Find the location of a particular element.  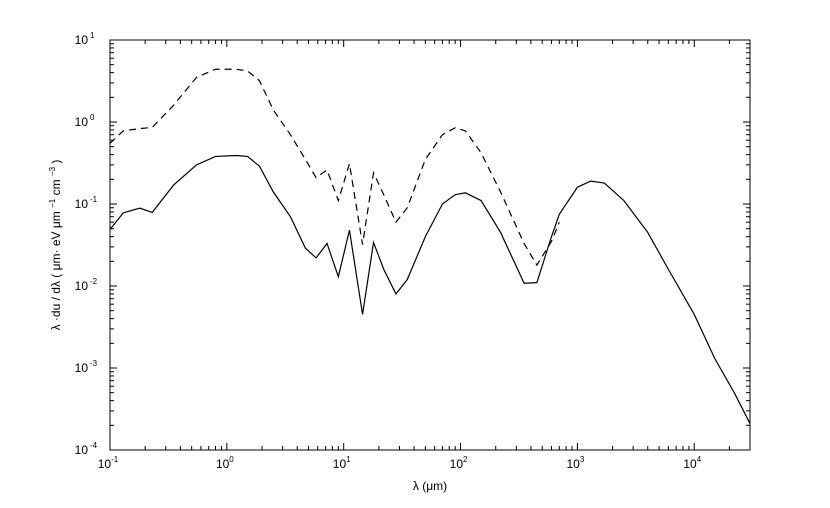

y-axis-label: λ ·du / dλ ( μm· eV μm −1 cm −3 ) is located at coordinates (53, 245).